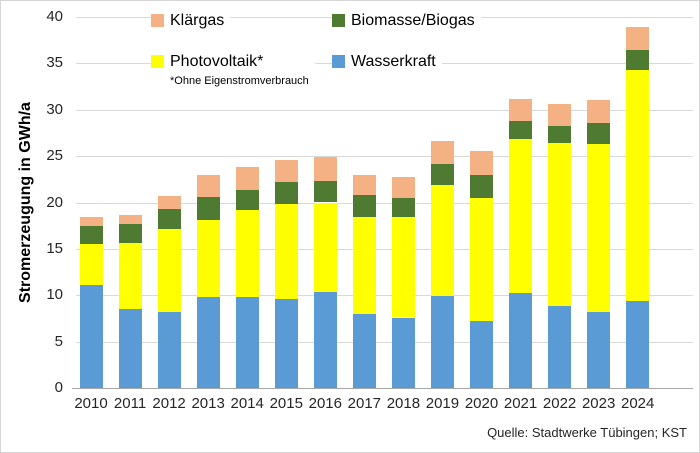  Describe the element at coordinates (560, 115) in the screenshot. I see `bar-segment-2022-Klärgas` at that location.